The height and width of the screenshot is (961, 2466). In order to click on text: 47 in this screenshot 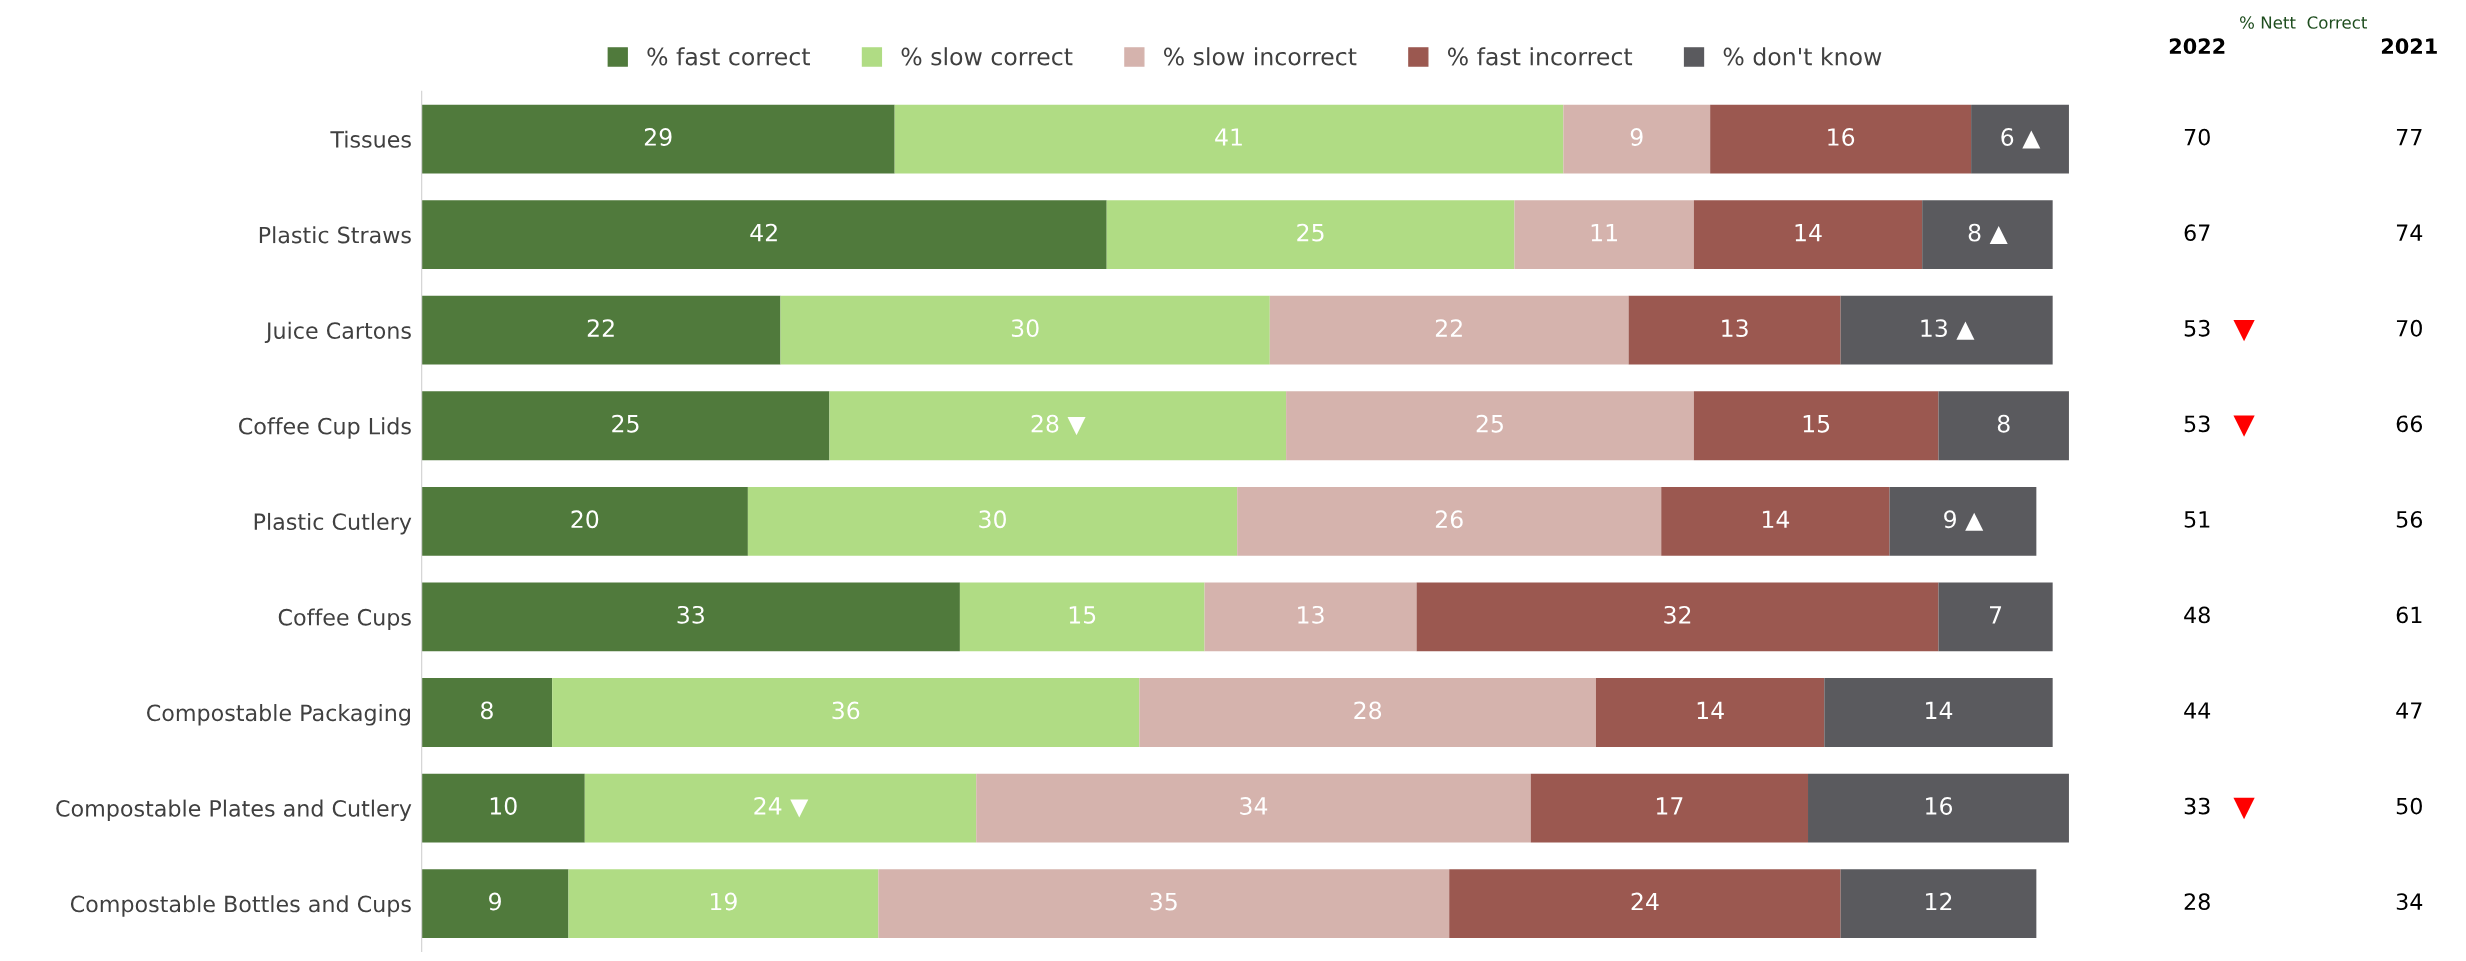, I will do `click(2409, 710)`.